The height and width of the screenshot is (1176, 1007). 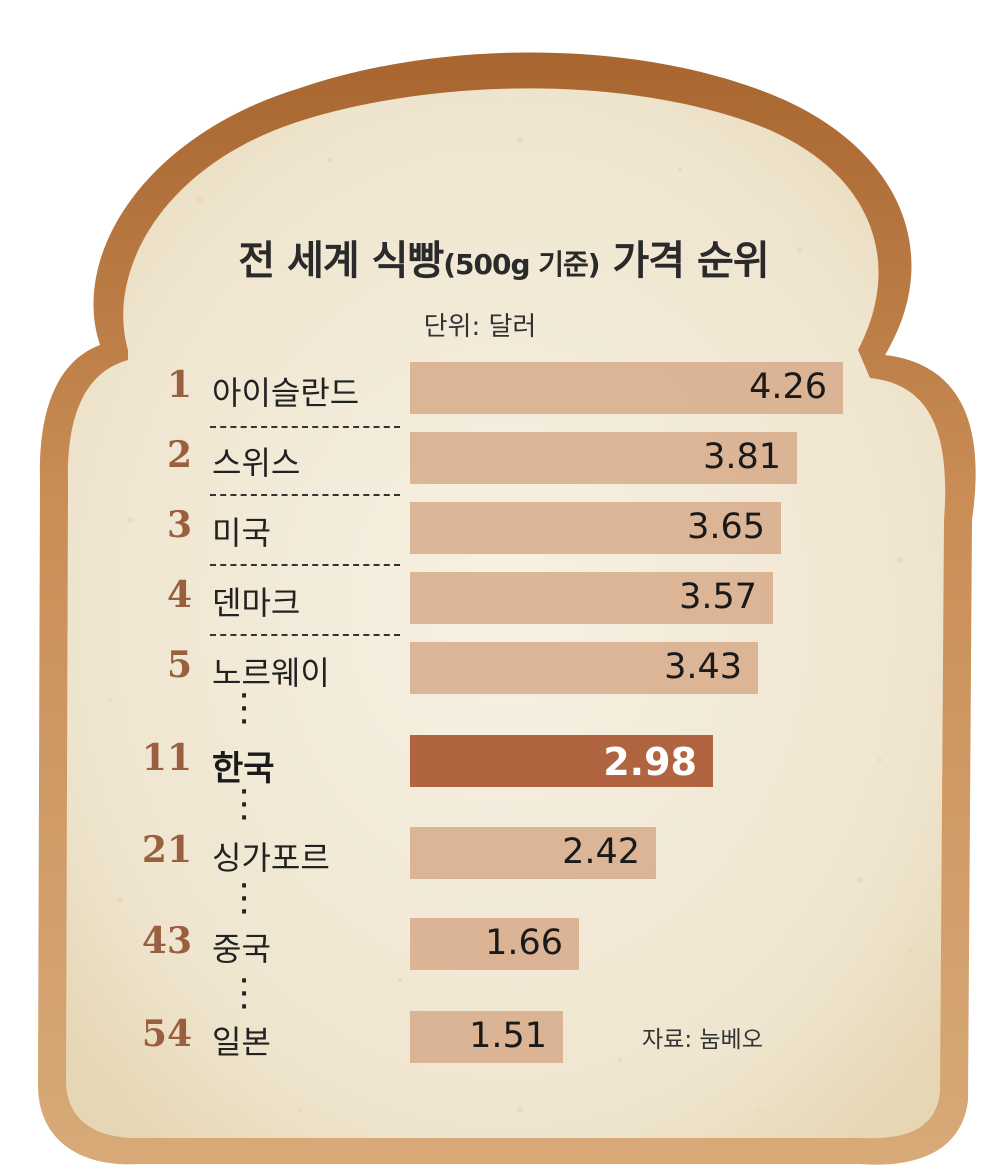 What do you see at coordinates (241, 949) in the screenshot?
I see `country-label: 중국` at bounding box center [241, 949].